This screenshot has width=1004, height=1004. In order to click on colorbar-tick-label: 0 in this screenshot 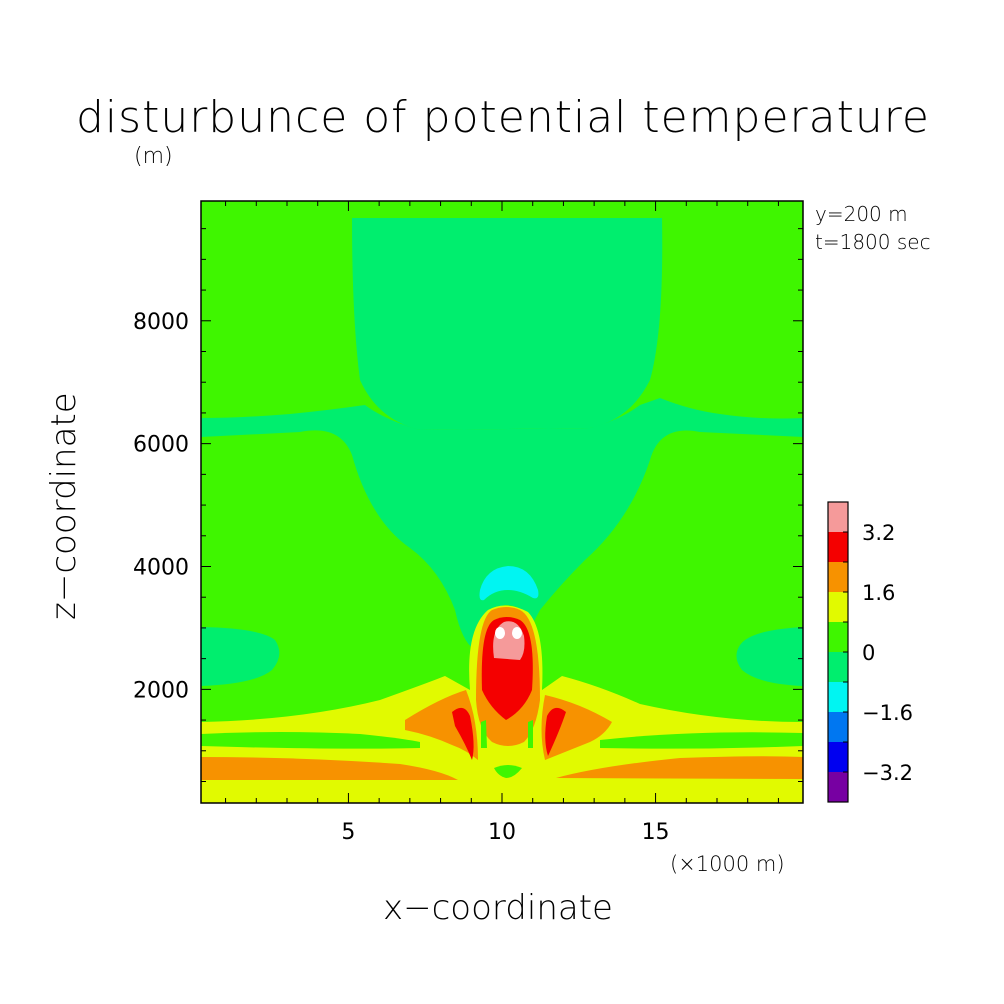, I will do `click(868, 653)`.